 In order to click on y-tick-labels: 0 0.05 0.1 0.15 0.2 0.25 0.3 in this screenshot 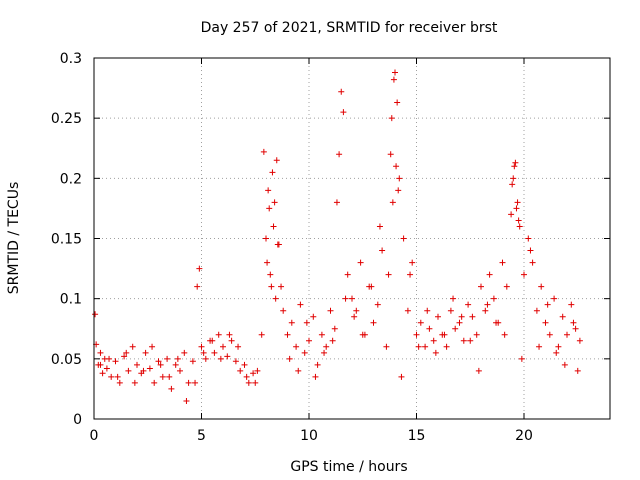, I will do `click(66, 239)`.